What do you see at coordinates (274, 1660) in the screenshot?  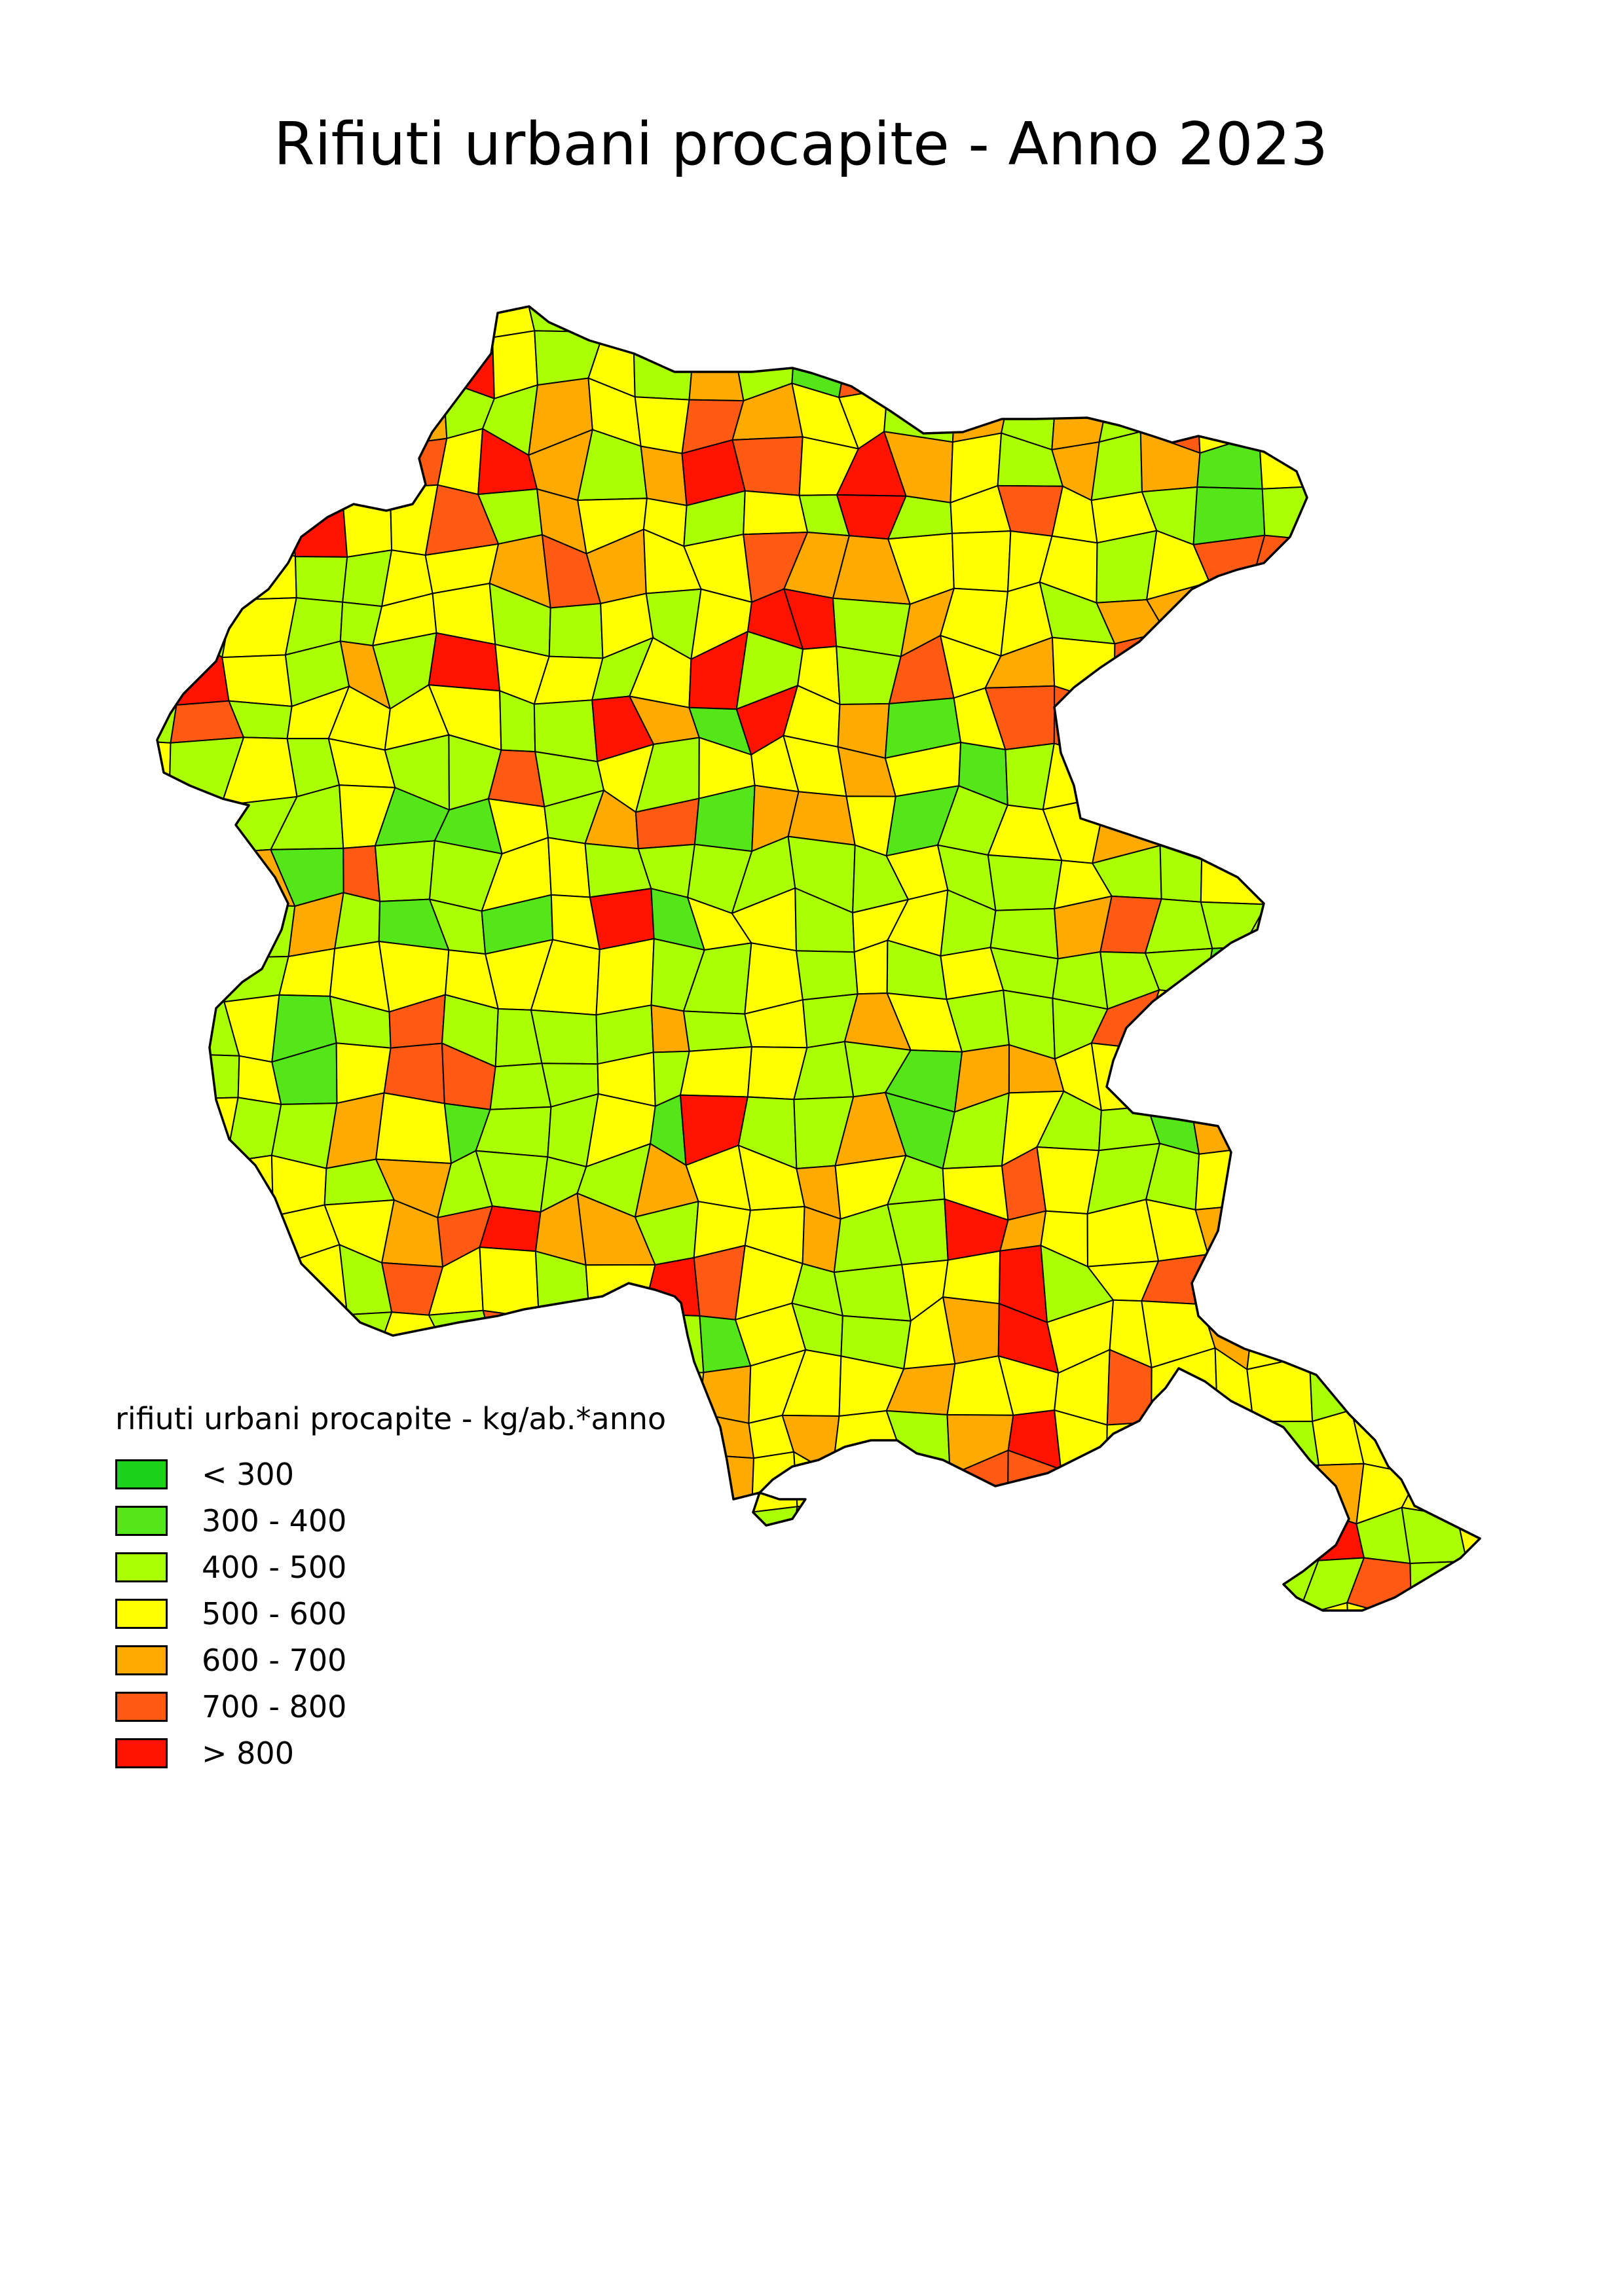 I see `legend-label: 600 - 700` at bounding box center [274, 1660].